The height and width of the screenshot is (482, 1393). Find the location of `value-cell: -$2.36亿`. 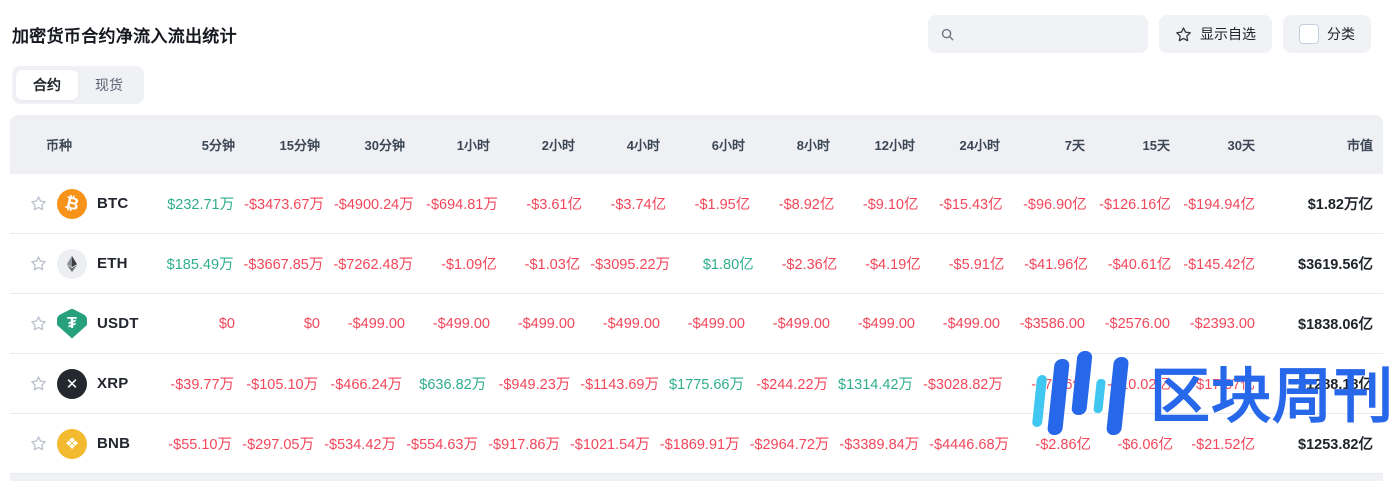

value-cell: -$2.36亿 is located at coordinates (809, 265).